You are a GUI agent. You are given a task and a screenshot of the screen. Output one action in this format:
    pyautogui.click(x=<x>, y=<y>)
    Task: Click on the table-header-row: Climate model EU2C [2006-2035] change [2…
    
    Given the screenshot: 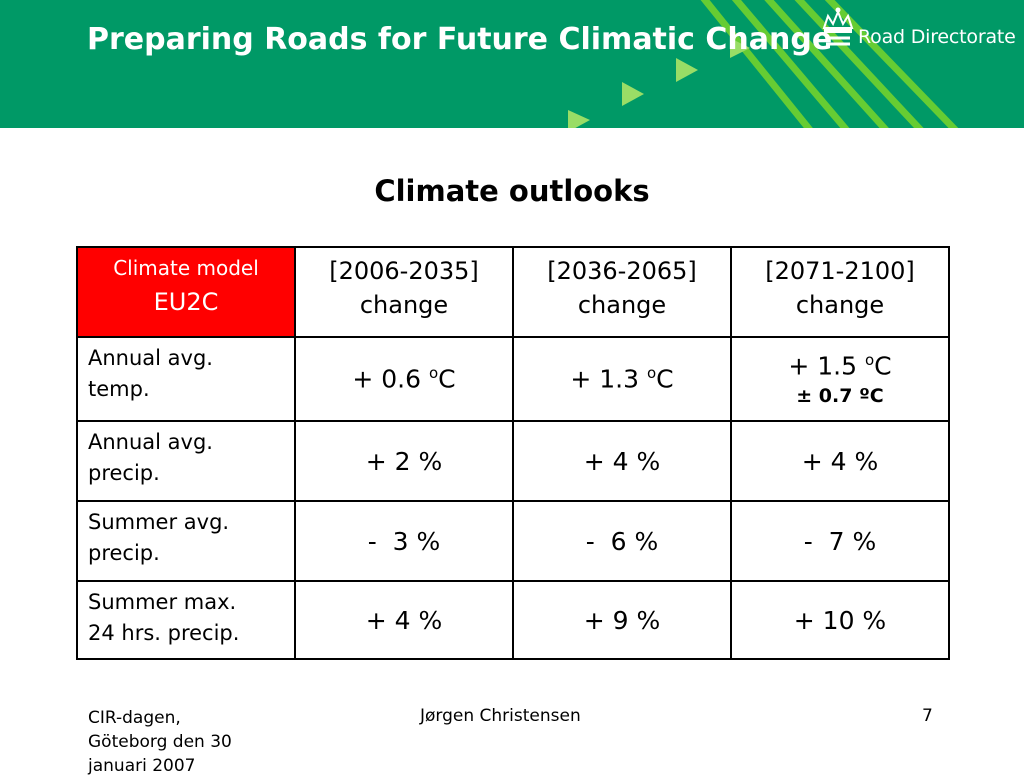 What is the action you would take?
    pyautogui.click(x=513, y=292)
    